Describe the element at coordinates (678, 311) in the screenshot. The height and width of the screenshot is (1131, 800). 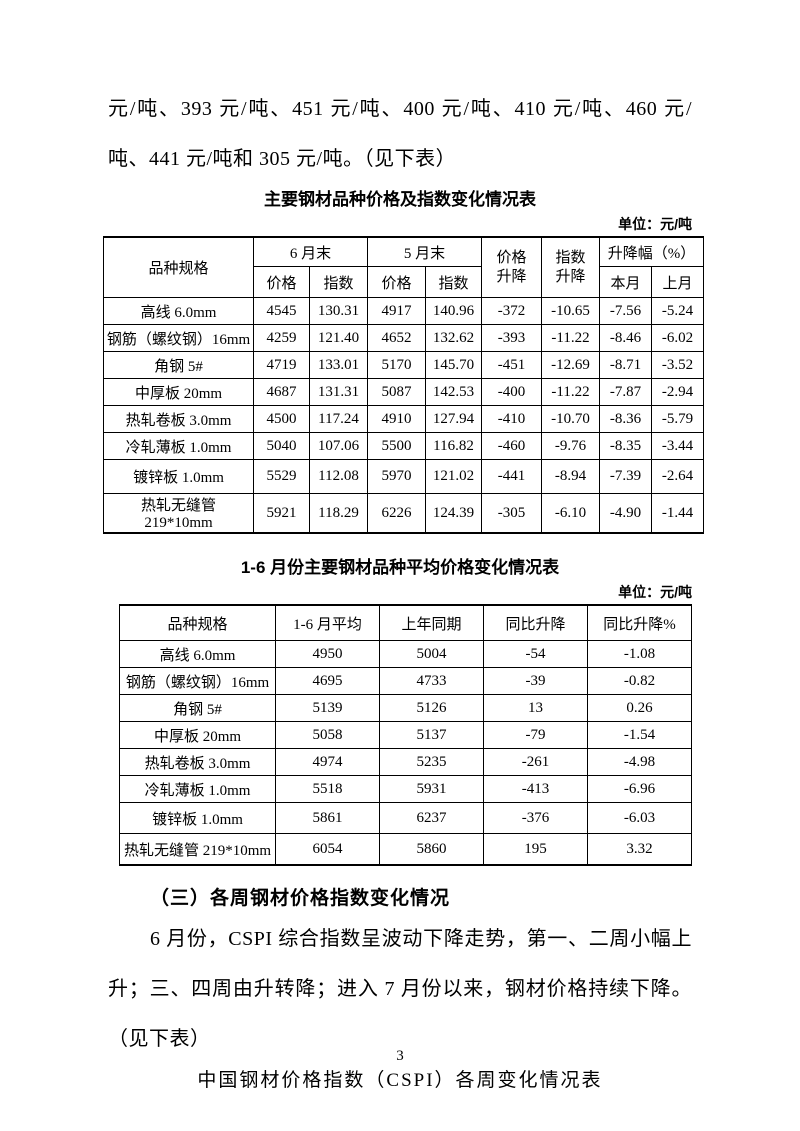
I see `cell-last-month: -5.24` at that location.